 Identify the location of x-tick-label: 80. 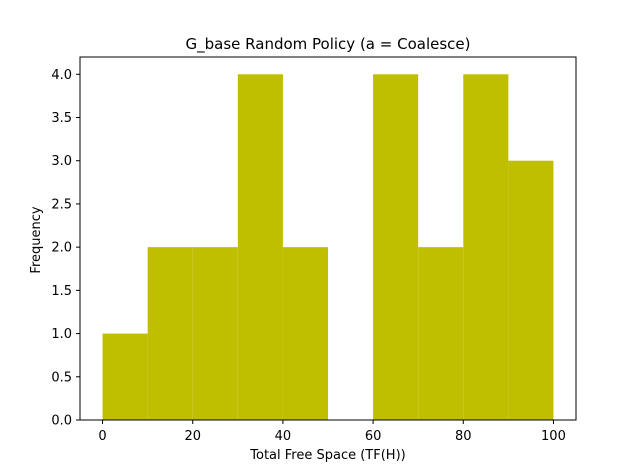
(463, 436).